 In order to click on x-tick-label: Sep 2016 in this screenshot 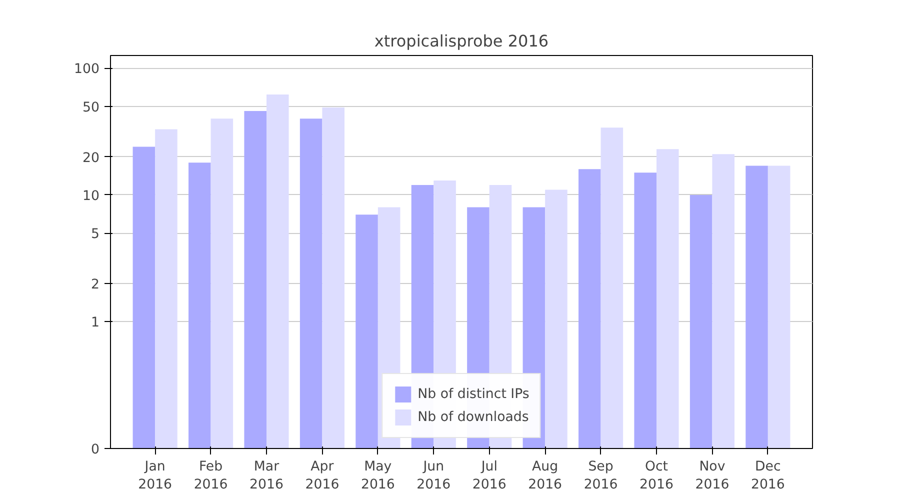, I will do `click(601, 476)`.